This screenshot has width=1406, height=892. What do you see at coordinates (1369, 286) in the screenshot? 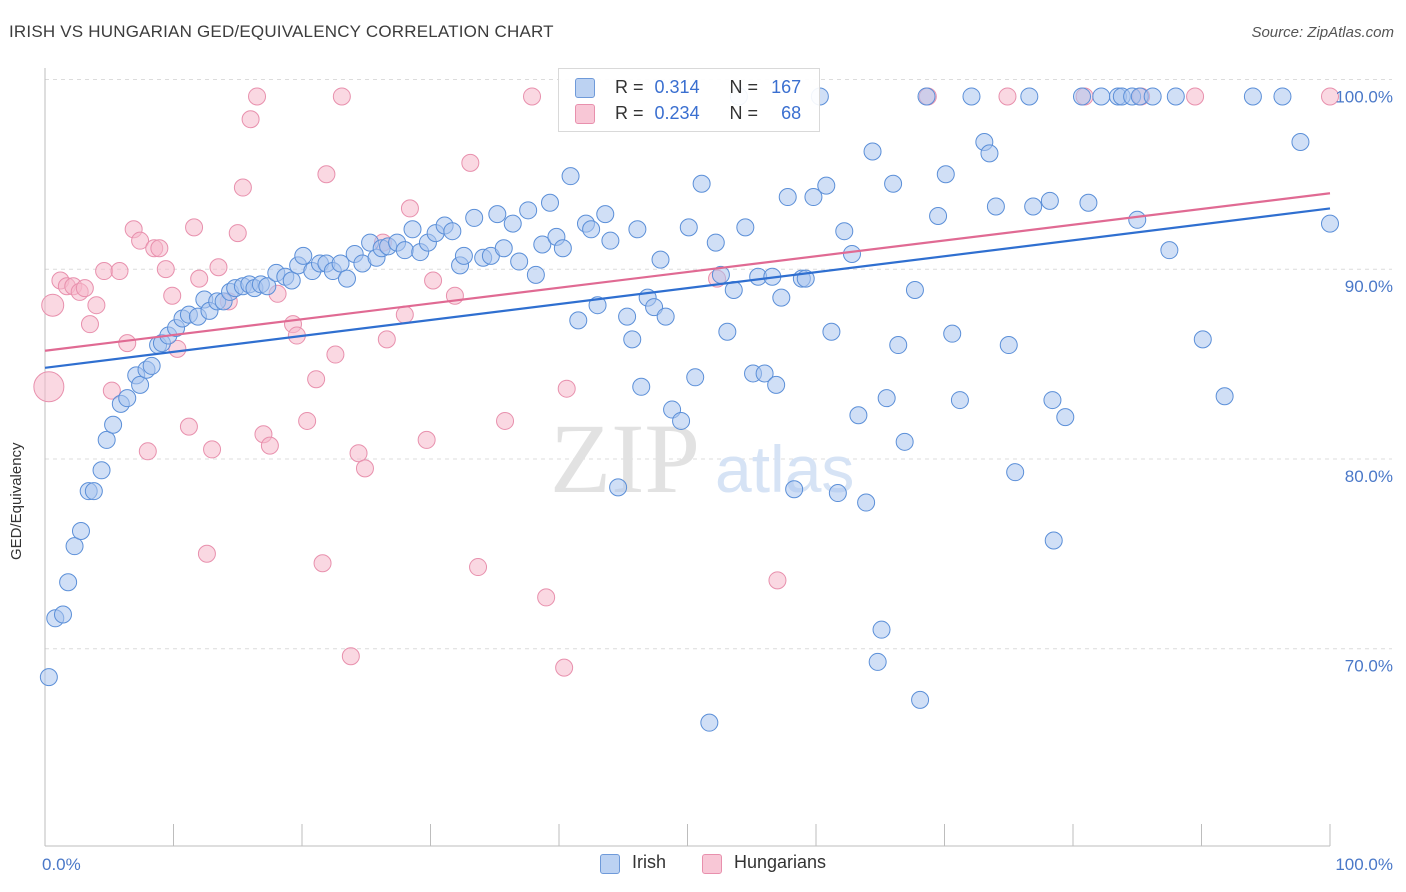
I see `y-tick-label: 90.0%` at bounding box center [1369, 286].